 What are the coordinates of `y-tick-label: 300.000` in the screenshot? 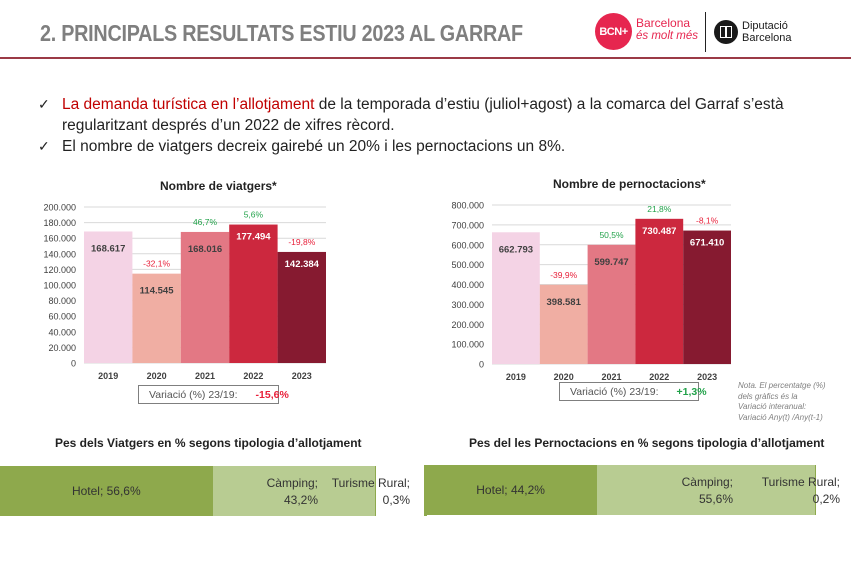 It's located at (467, 305).